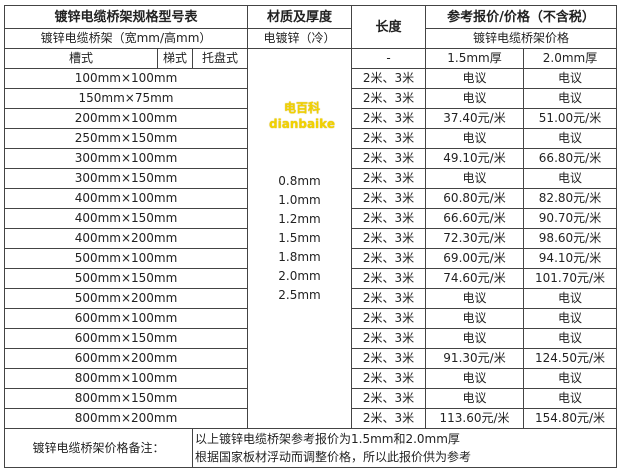  I want to click on spec-cell: 600mm×150mm, so click(126, 338).